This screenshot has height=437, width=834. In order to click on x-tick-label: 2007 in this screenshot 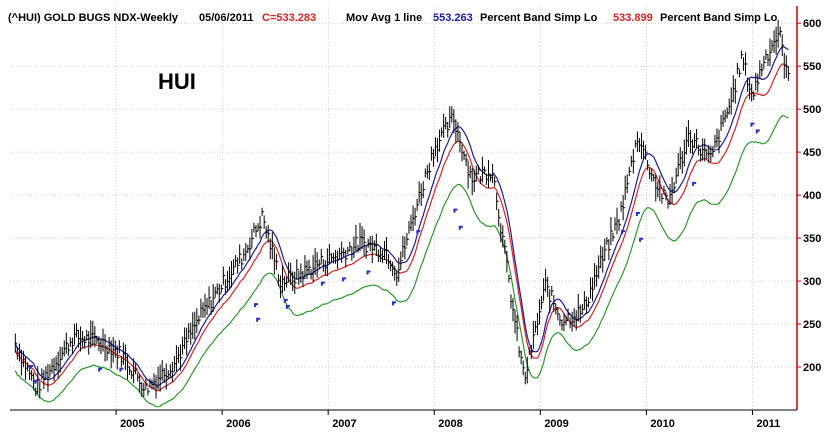, I will do `click(344, 424)`.